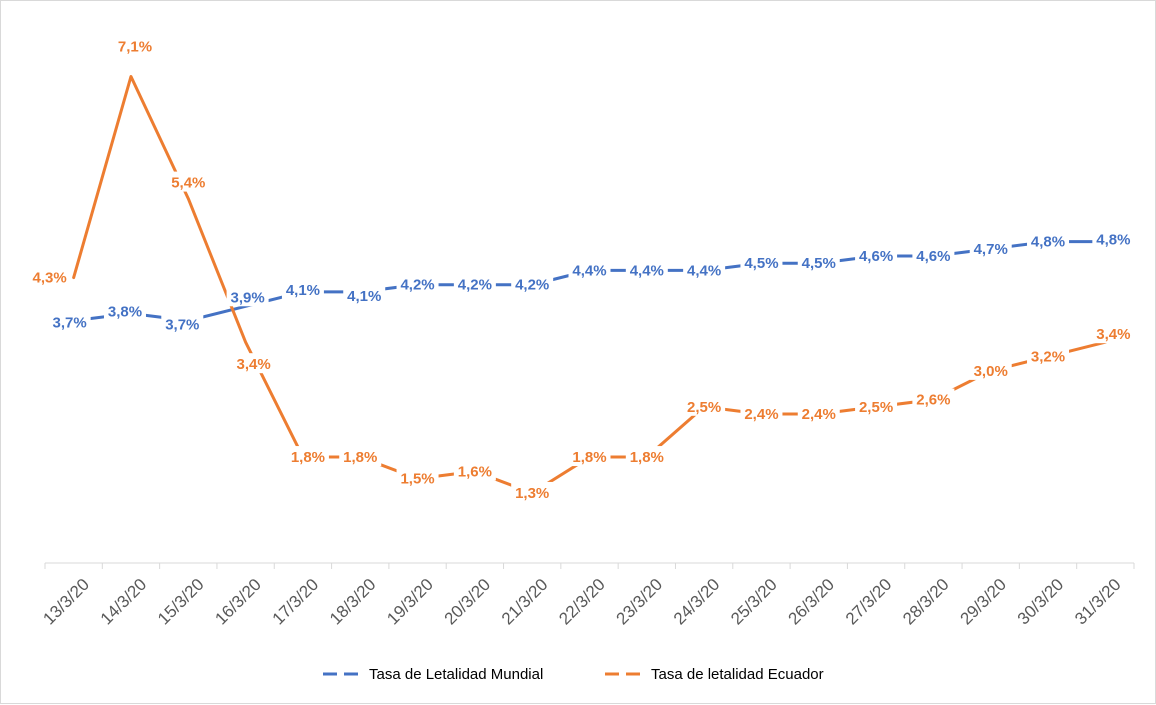  What do you see at coordinates (1041, 602) in the screenshot?
I see `x-tick-label: 30/3/20` at bounding box center [1041, 602].